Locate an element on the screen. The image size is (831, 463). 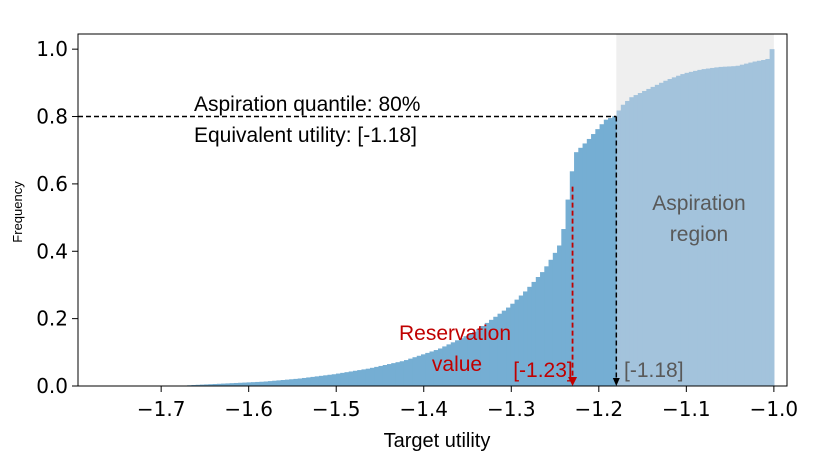
reservation-value-label-line2: value is located at coordinates (457, 364).